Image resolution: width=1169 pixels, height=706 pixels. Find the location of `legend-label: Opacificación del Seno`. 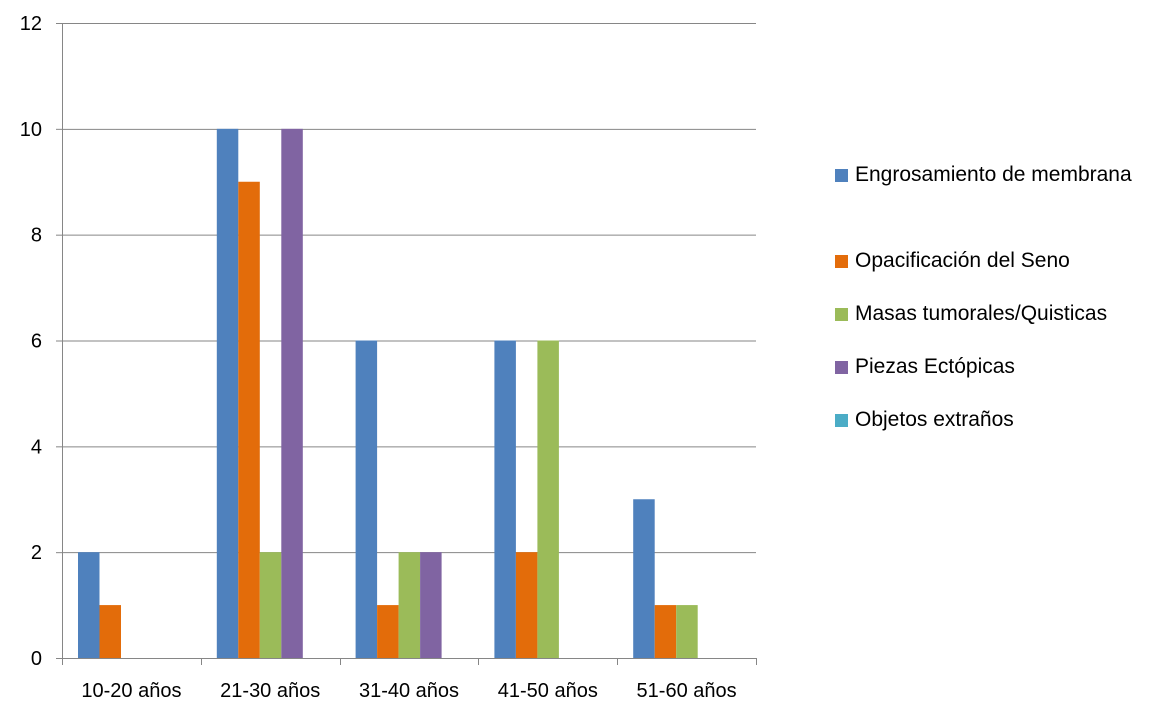

legend-label: Opacificación del Seno is located at coordinates (962, 260).